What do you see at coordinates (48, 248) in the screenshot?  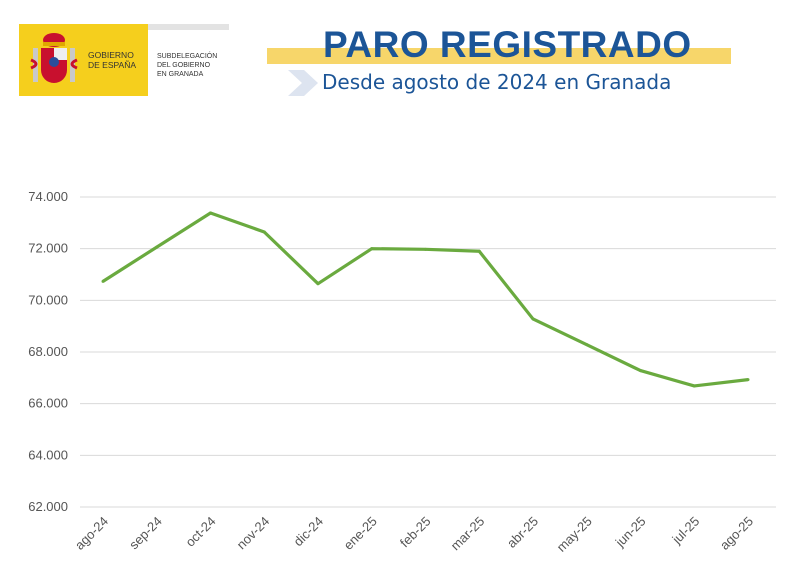 I see `y-tick-label: 72.000` at bounding box center [48, 248].